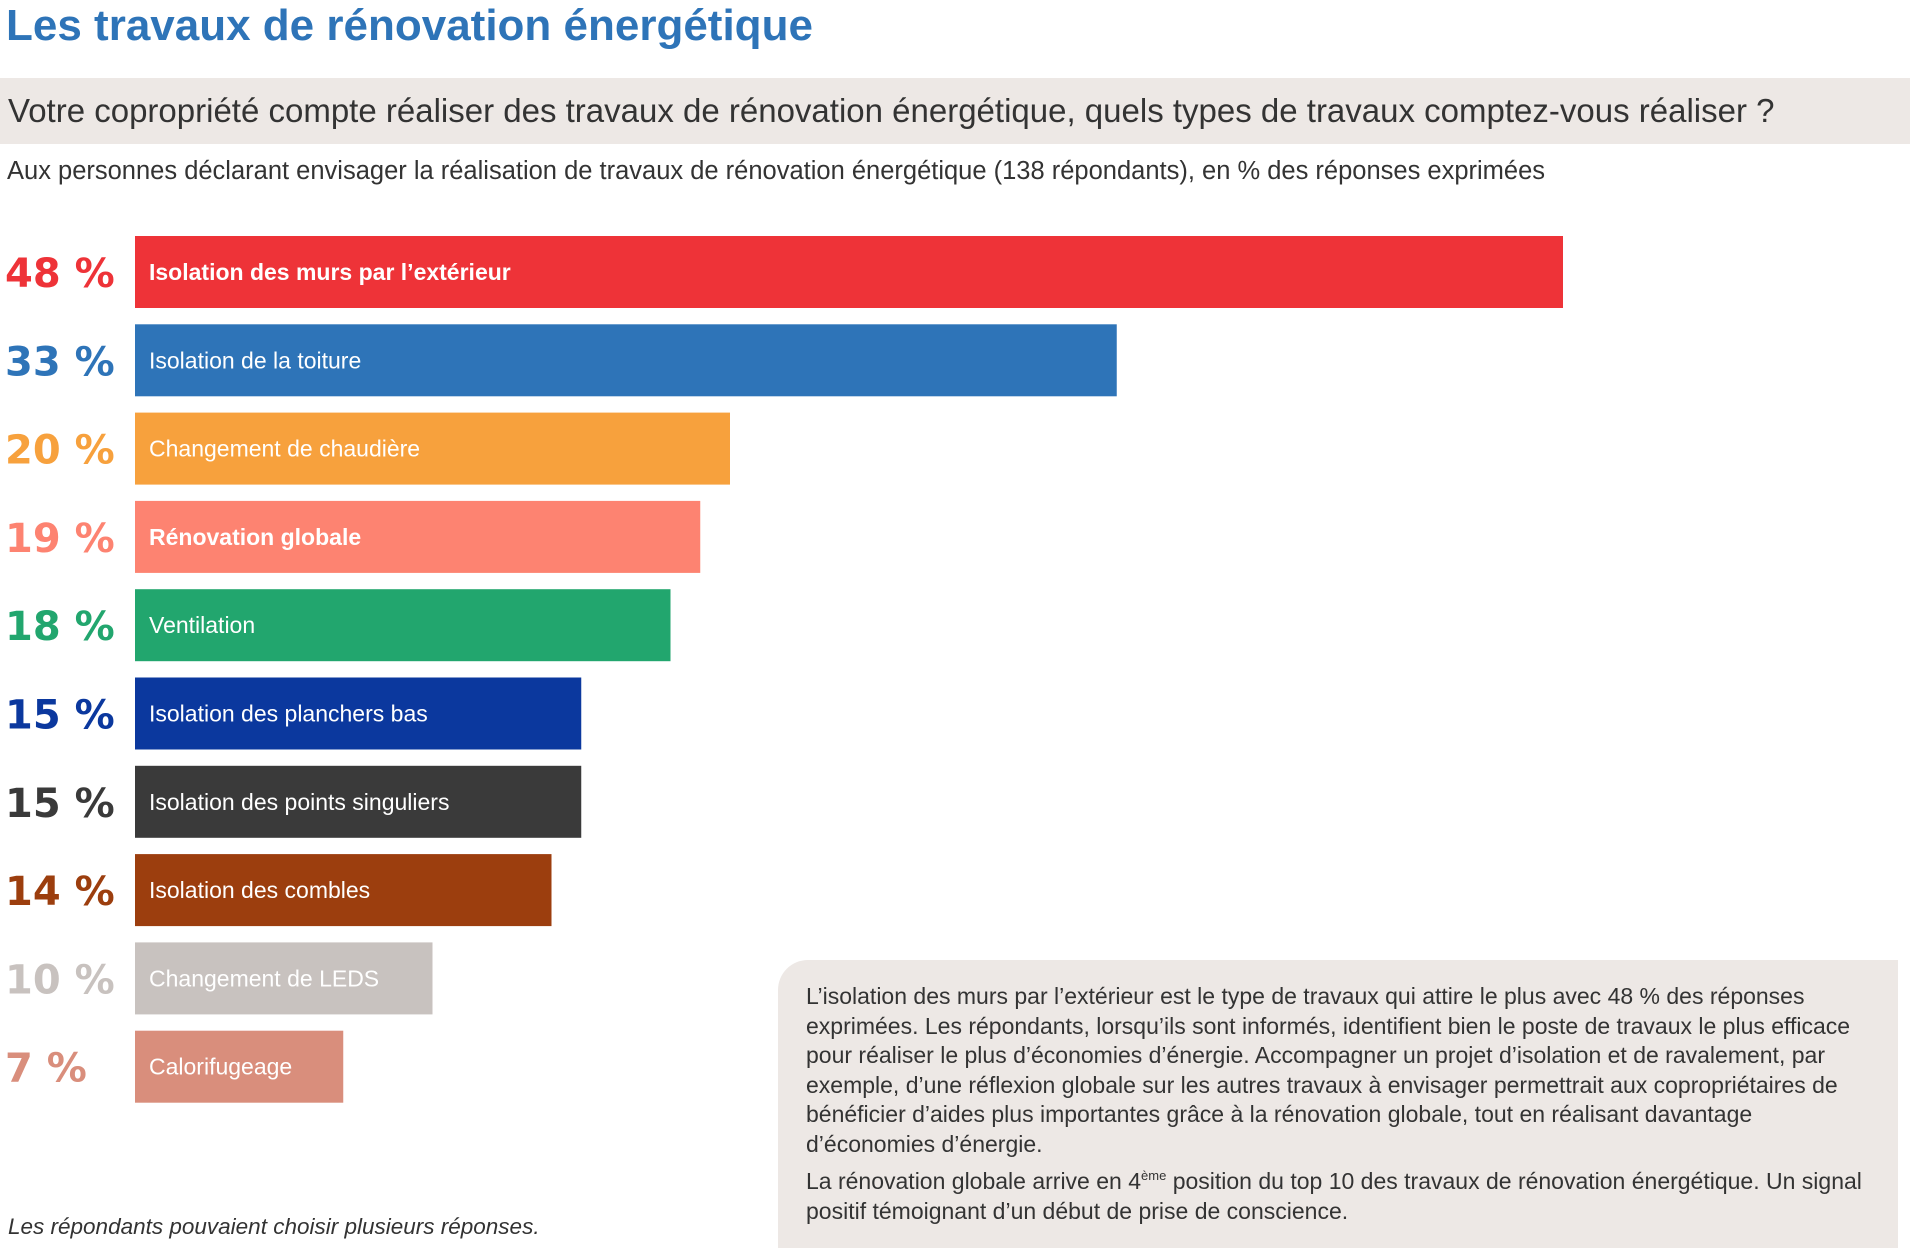 This screenshot has width=1910, height=1254. I want to click on bar-ventilation, so click(403, 625).